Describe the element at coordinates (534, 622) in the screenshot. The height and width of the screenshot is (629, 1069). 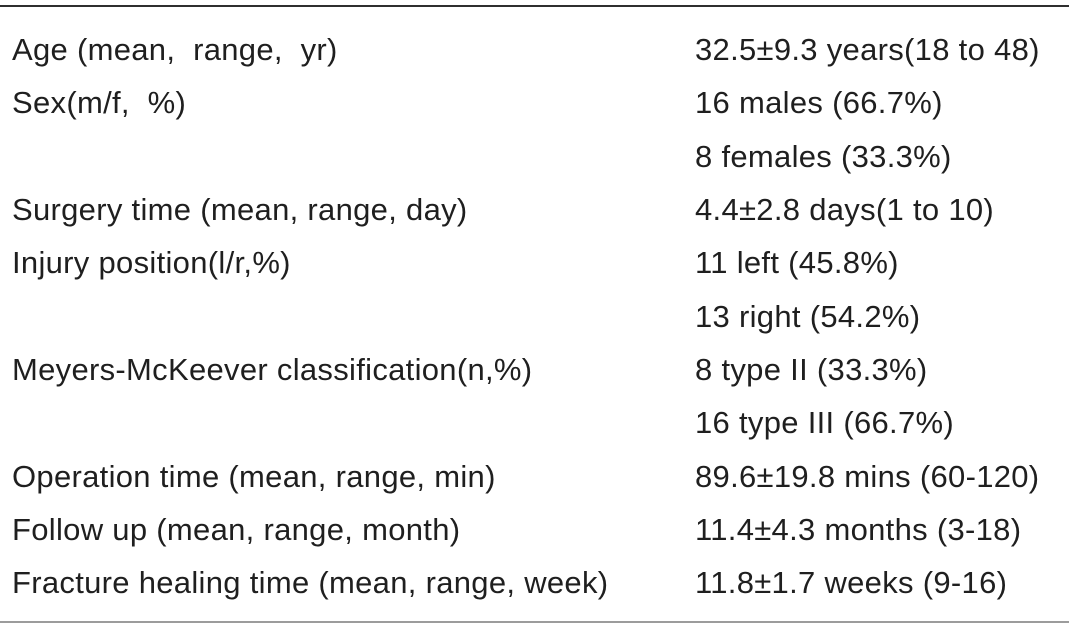
I see `table-bottom-rule` at that location.